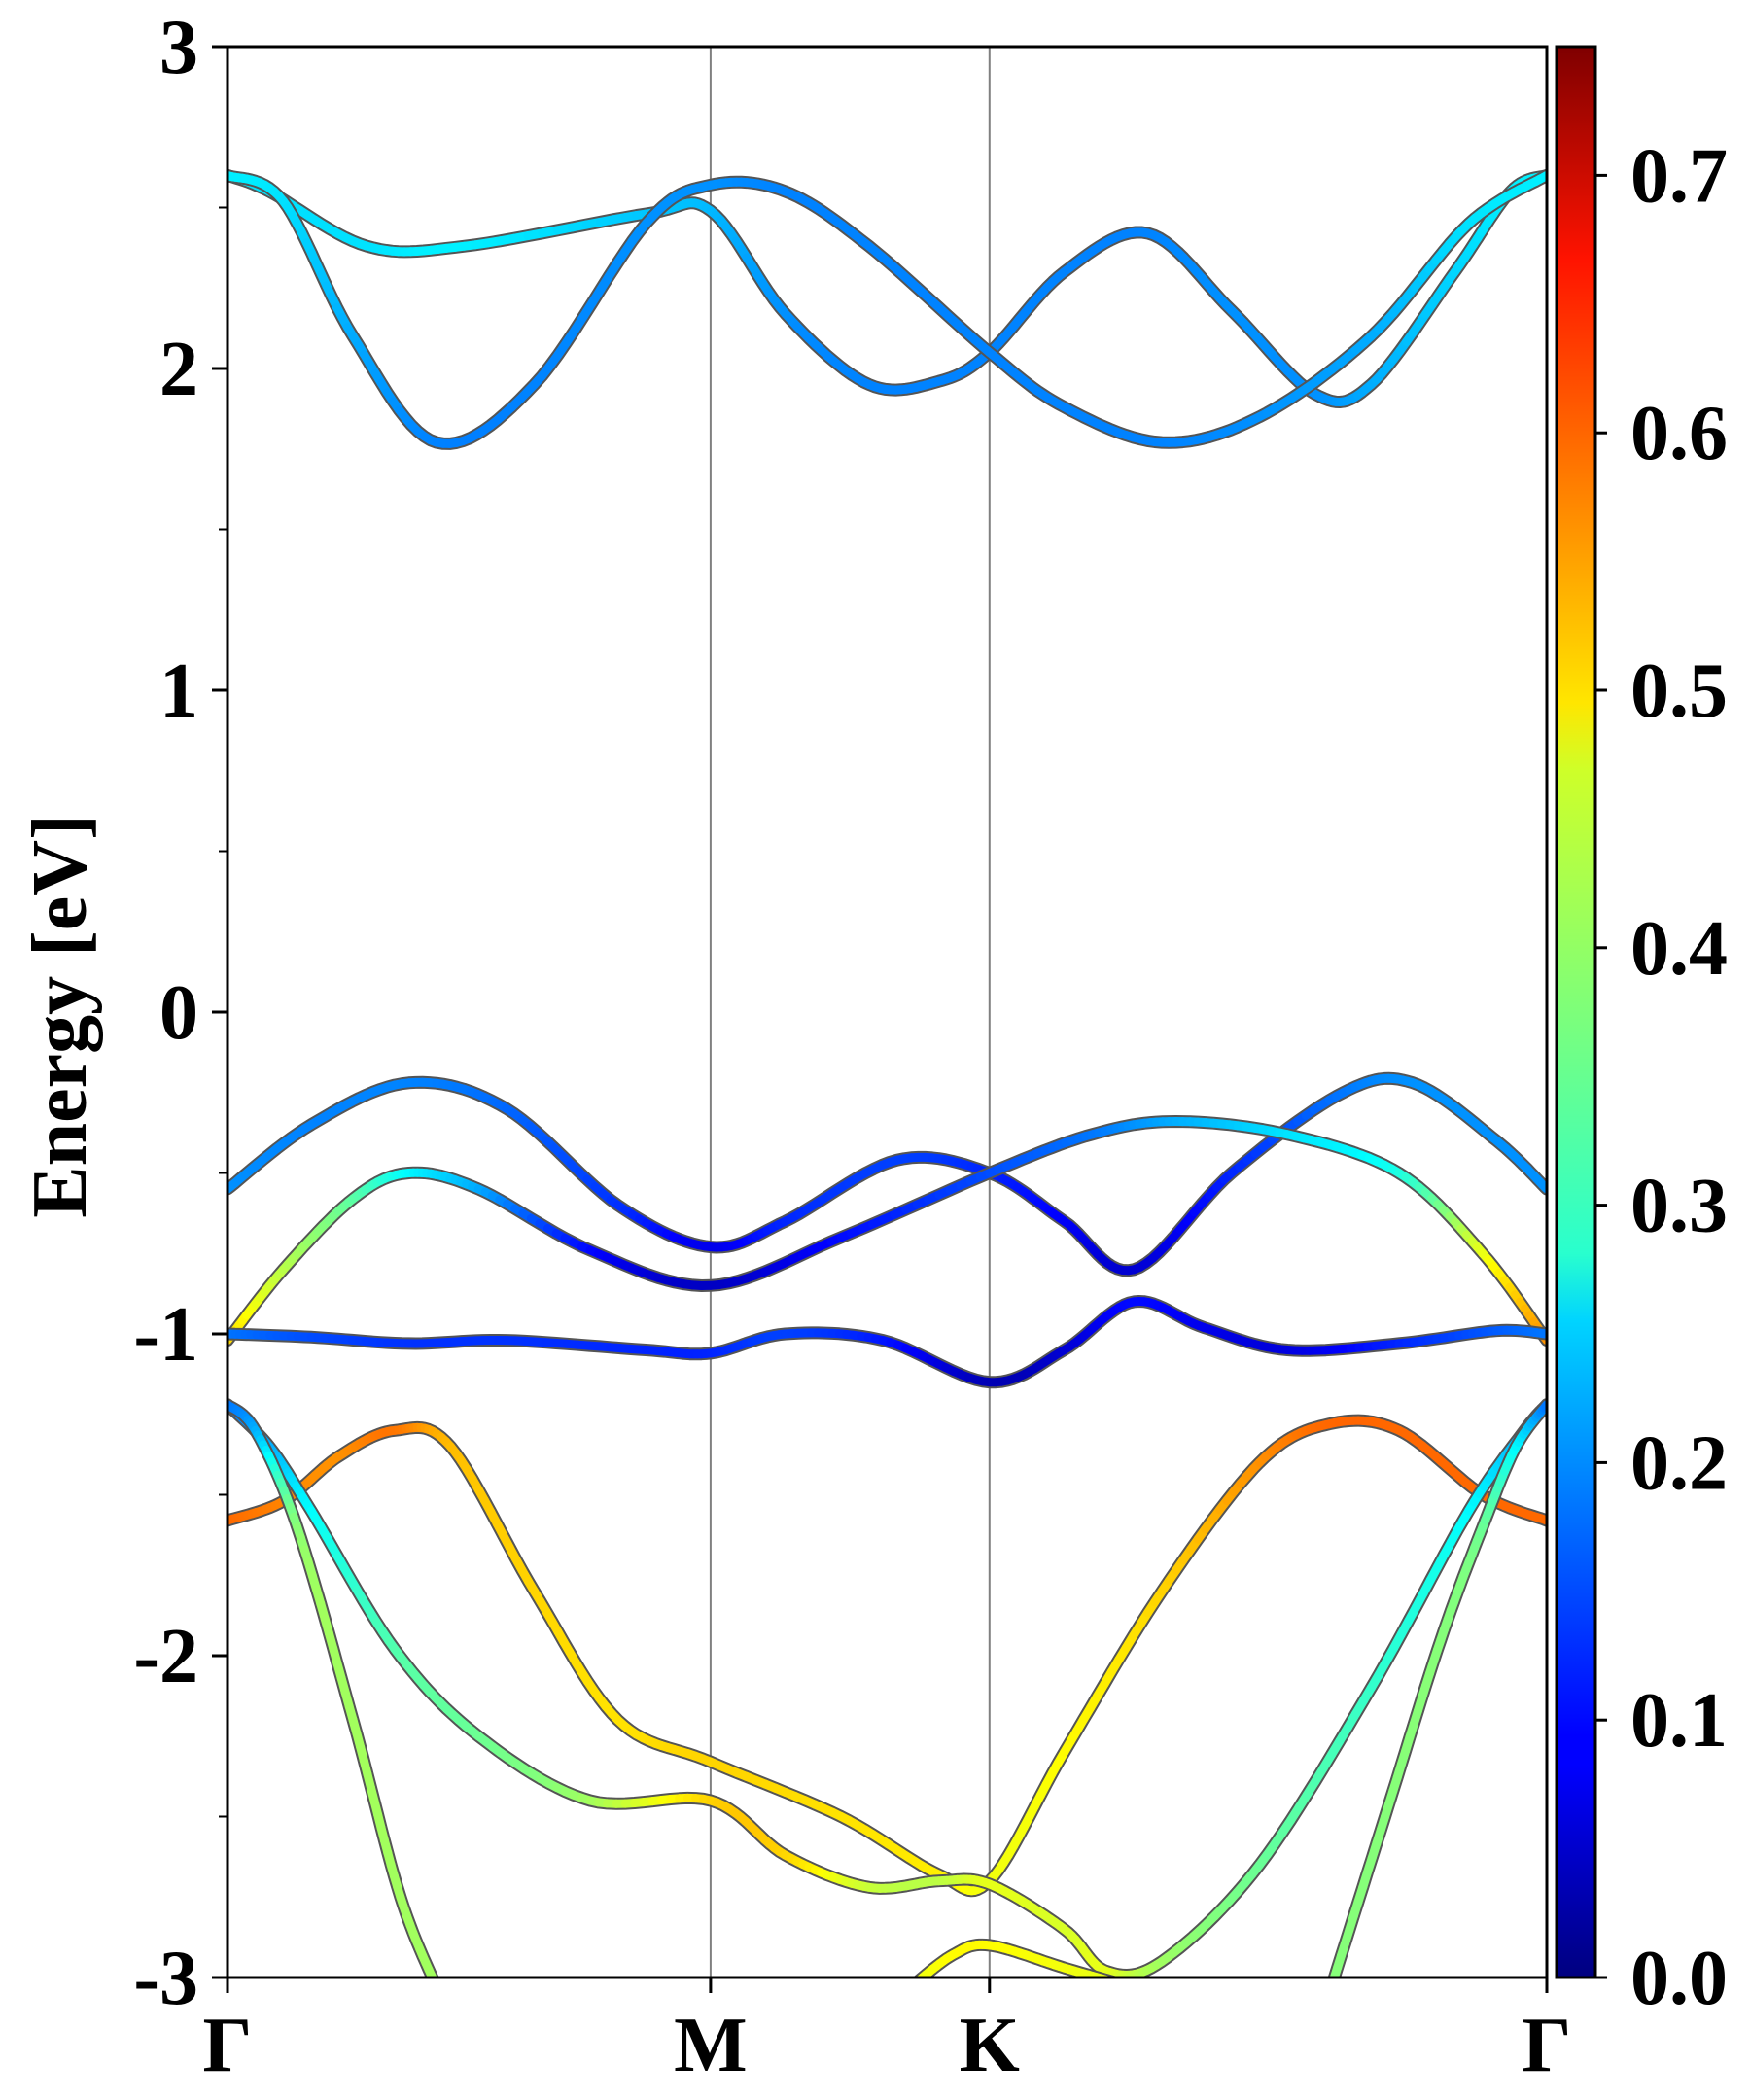 The width and height of the screenshot is (1750, 2100). What do you see at coordinates (333, 1688) in the screenshot?
I see `band-v6` at bounding box center [333, 1688].